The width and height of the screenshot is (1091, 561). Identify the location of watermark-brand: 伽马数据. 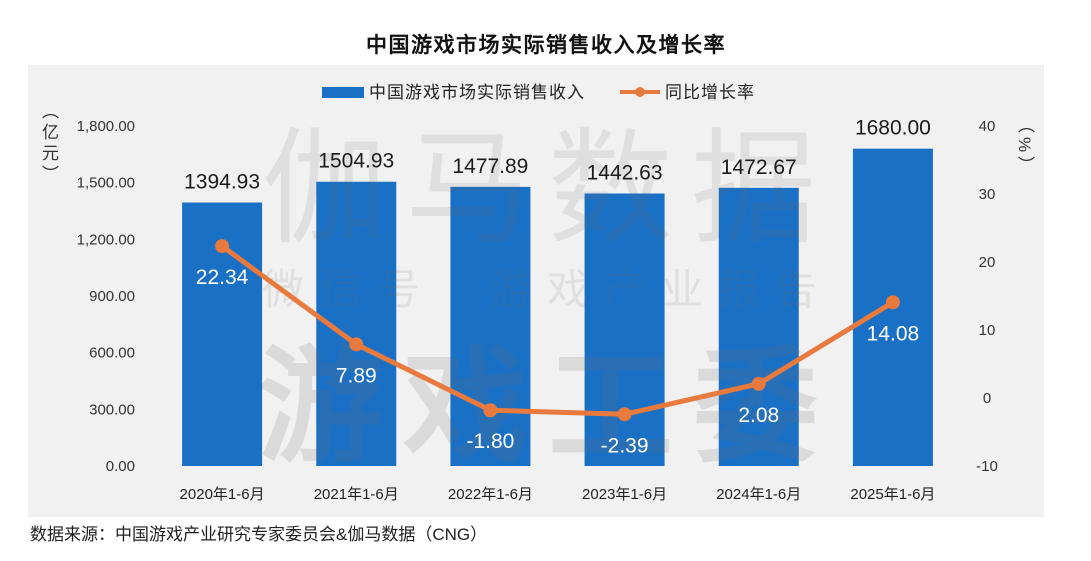
(548, 189).